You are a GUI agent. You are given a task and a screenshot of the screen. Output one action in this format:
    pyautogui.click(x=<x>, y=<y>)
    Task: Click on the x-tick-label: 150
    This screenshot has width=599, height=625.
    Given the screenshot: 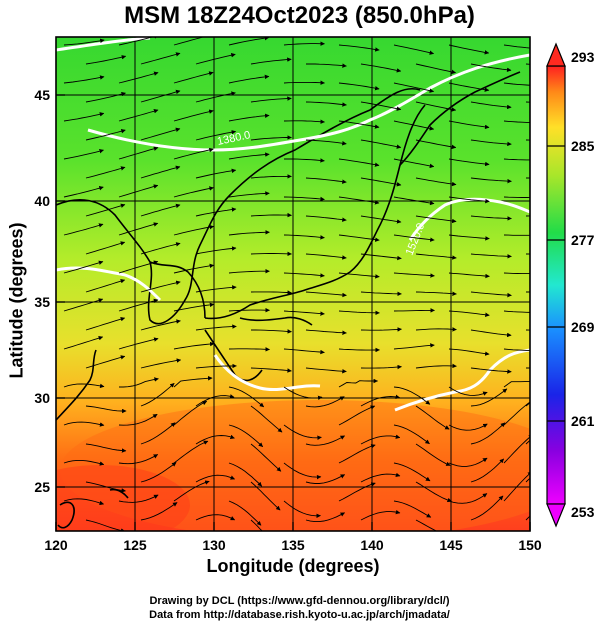 What is the action you would take?
    pyautogui.click(x=530, y=545)
    